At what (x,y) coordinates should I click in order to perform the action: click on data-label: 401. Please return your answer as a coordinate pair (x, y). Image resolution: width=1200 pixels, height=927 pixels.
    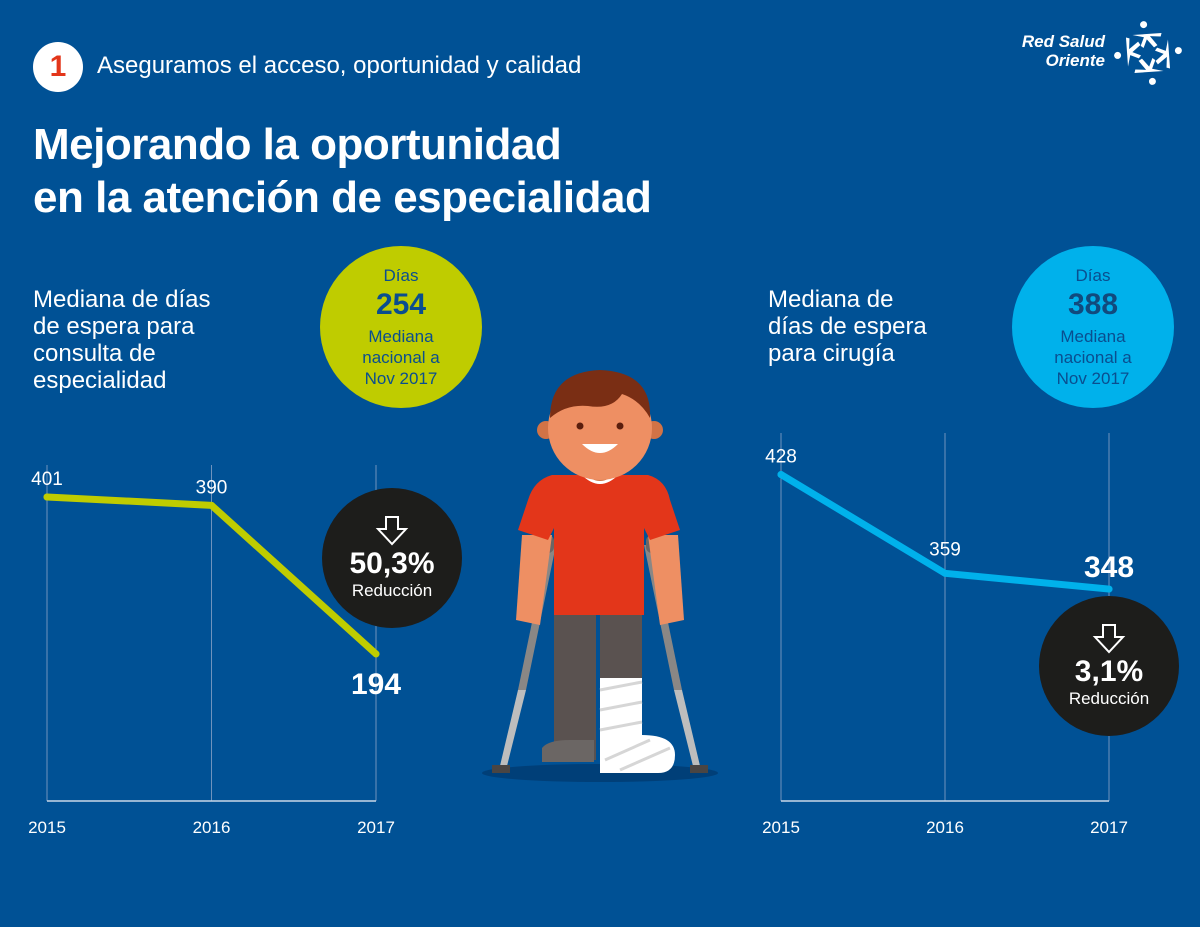
    Looking at the image, I should click on (47, 479).